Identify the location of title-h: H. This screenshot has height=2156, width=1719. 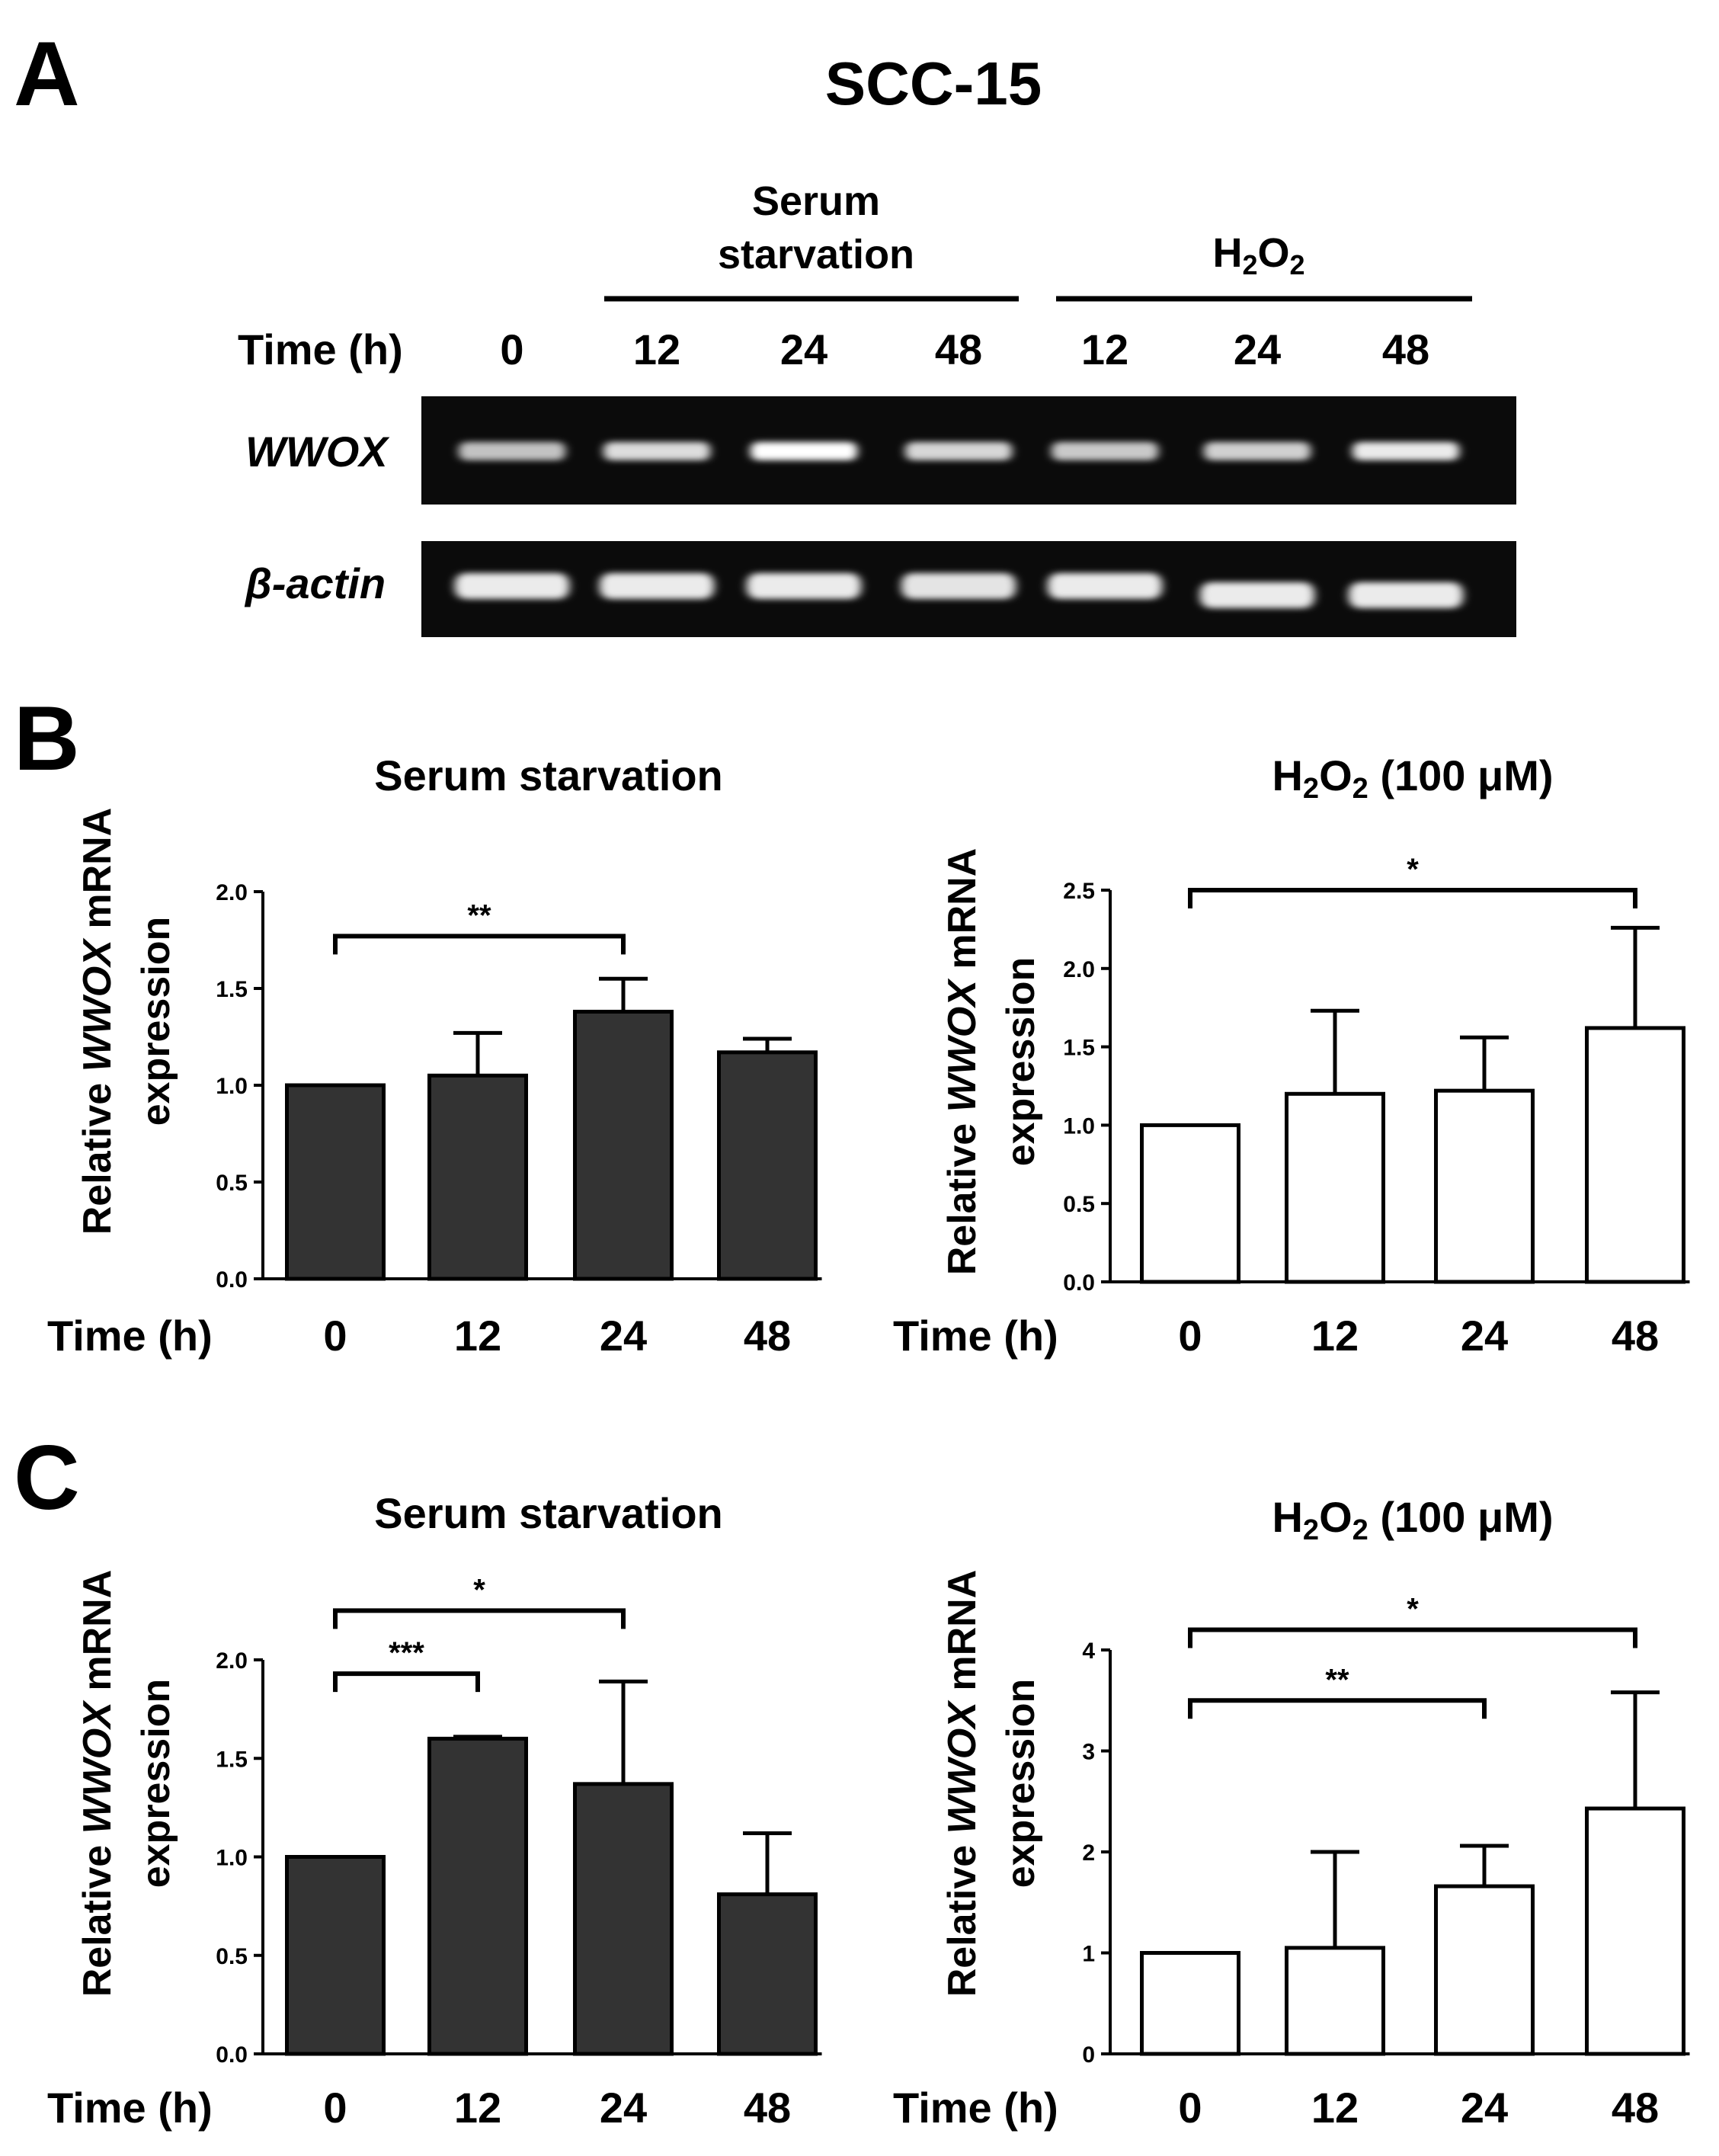
(1287, 1517).